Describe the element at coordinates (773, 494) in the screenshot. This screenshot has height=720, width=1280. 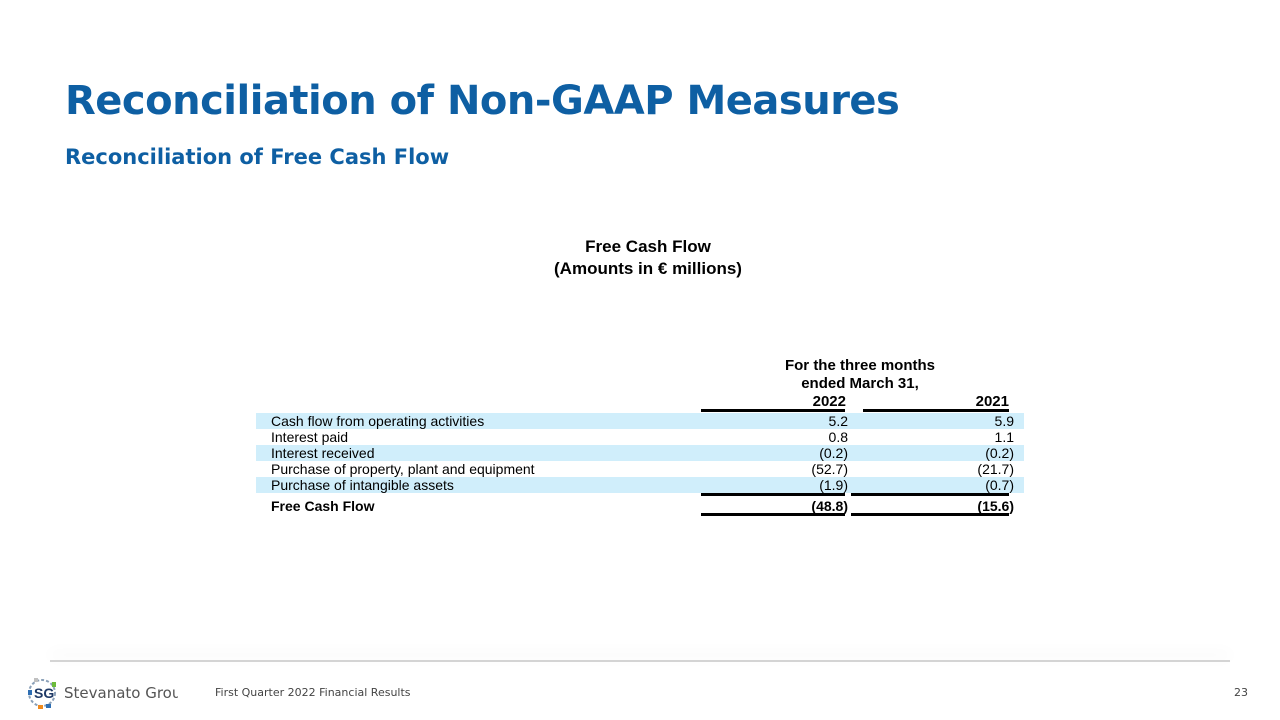
I see `subtotal-rule-2022` at that location.